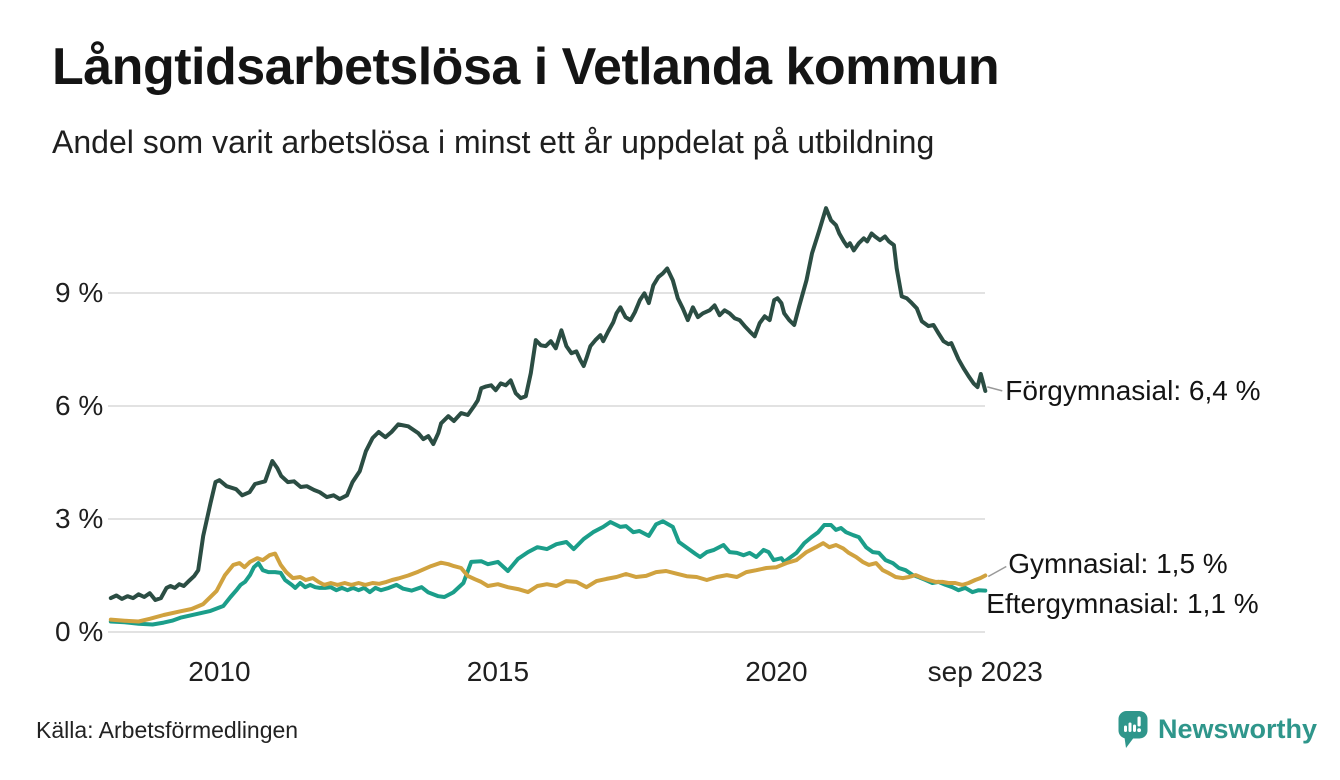 The image size is (1340, 780). I want to click on series-end-label-gymnasial: Gymnasial: 1,5 %, so click(1118, 564).